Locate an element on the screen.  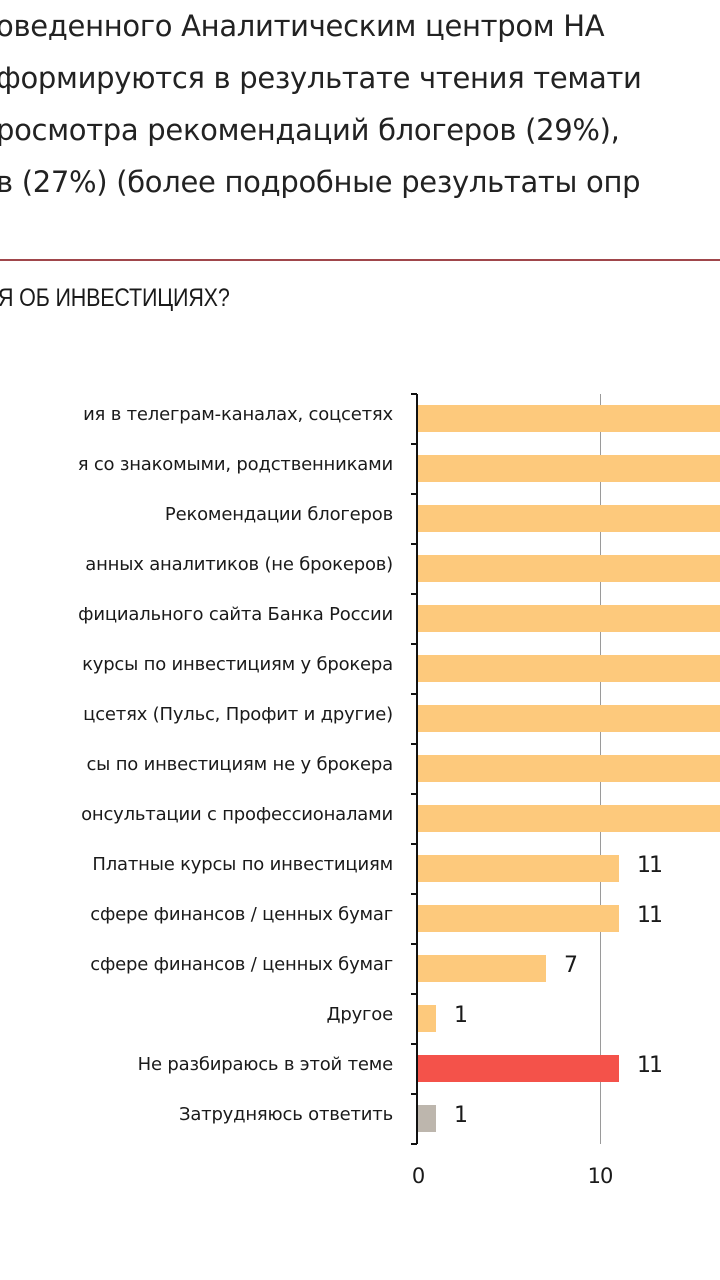
chart-row: я со знакомыми, родственниками is located at coordinates (360, 469).